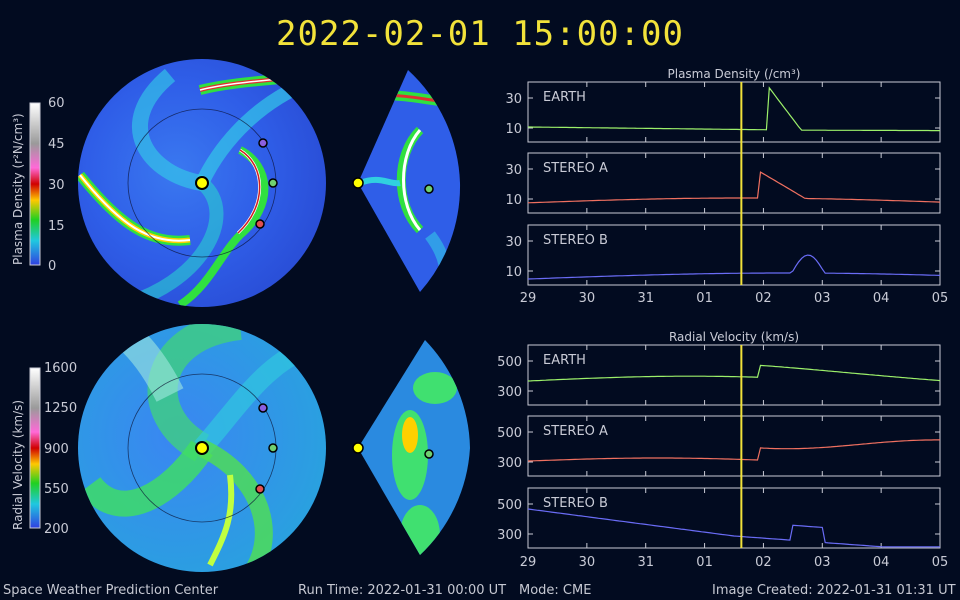 The image size is (960, 600). What do you see at coordinates (273, 183) in the screenshot?
I see `earth-marker` at bounding box center [273, 183].